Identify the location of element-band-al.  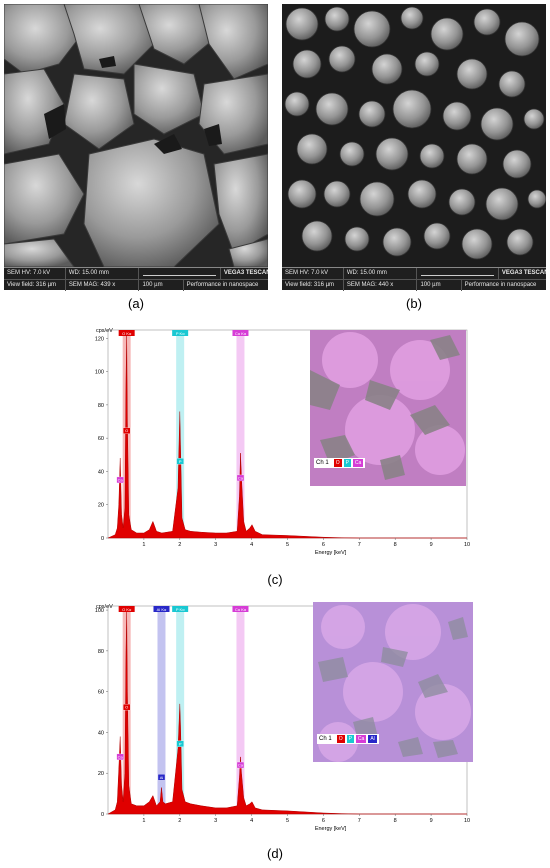
(161, 710).